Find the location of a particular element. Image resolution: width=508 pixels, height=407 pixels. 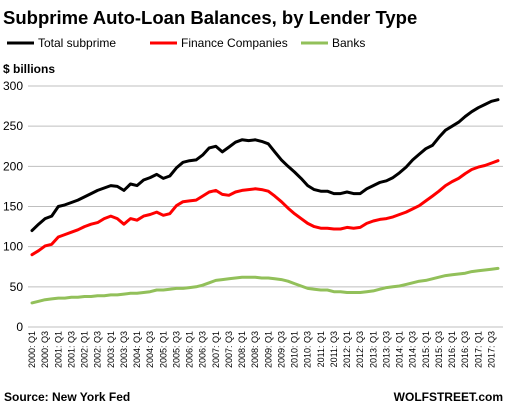

y-tick-labels: 0 50 100 150 200 250 300 is located at coordinates (13, 206).